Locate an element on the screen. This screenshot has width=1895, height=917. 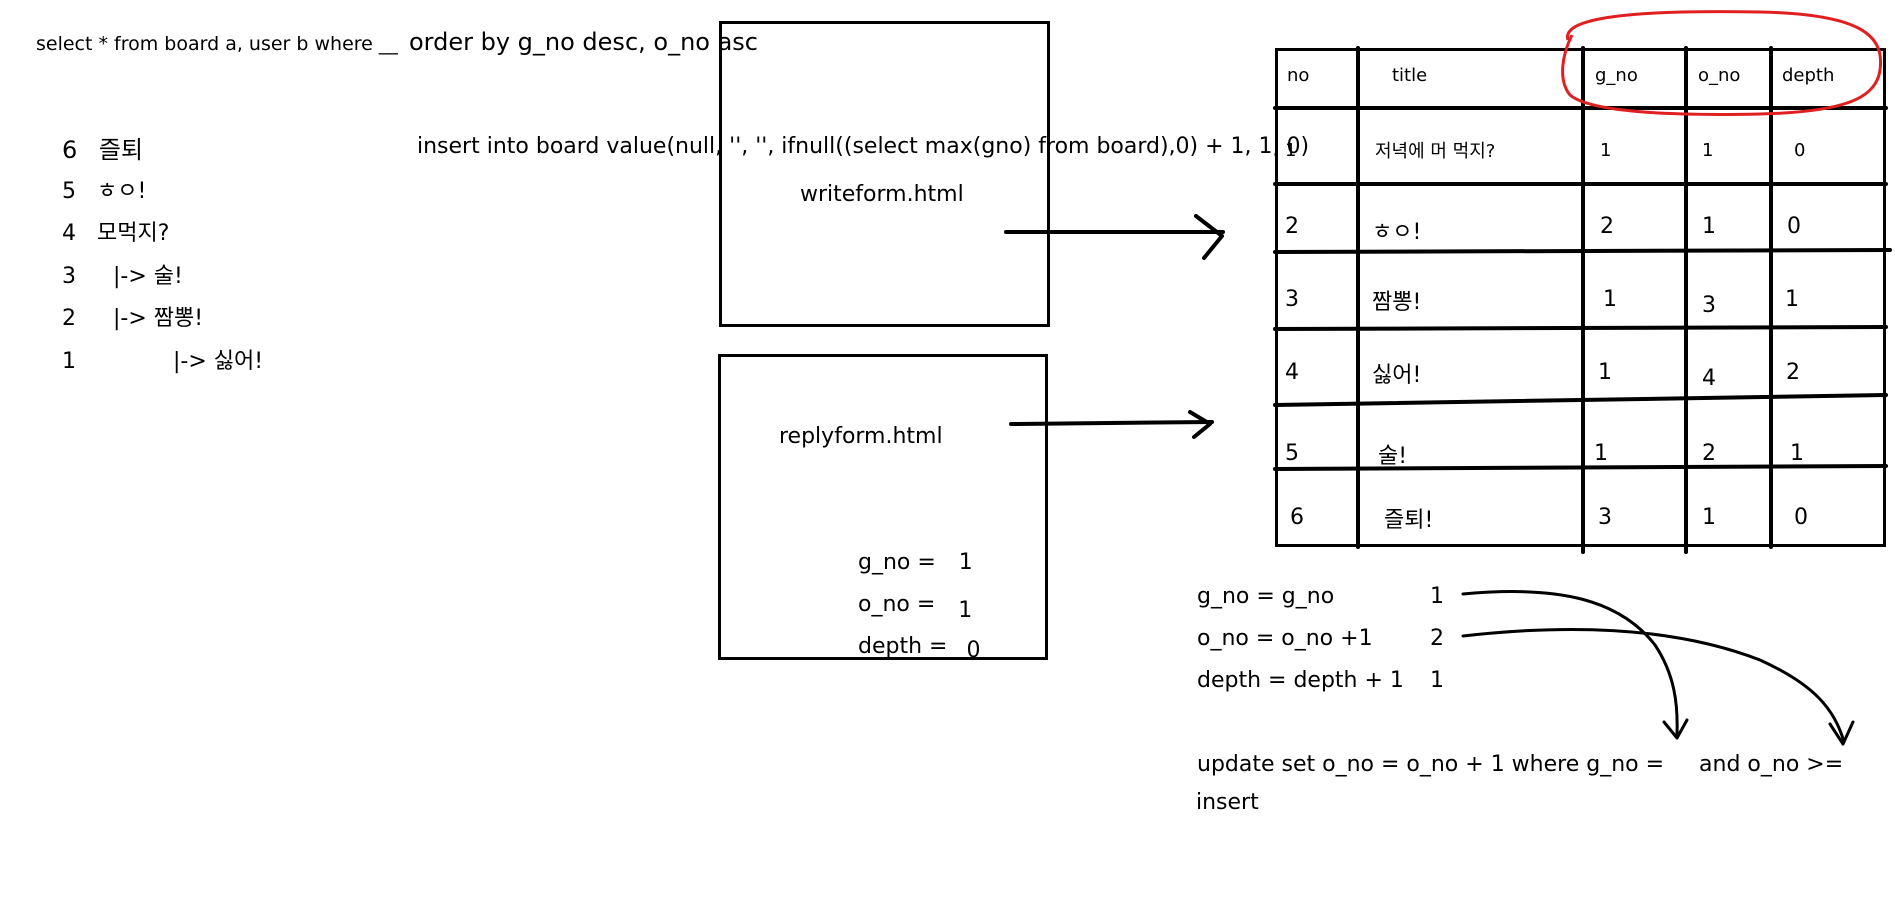
replyform-field-gno: g_no = 1 is located at coordinates (915, 562).